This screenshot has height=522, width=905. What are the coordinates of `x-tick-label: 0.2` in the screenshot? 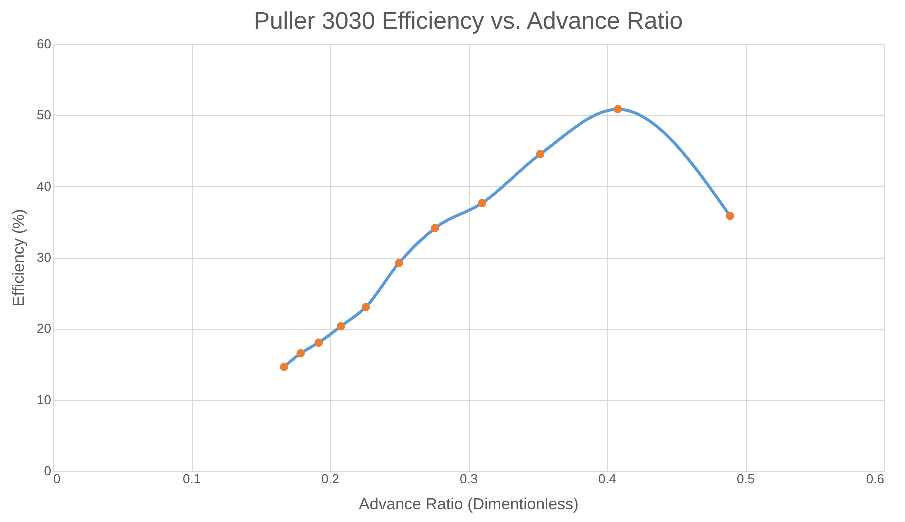 It's located at (330, 479).